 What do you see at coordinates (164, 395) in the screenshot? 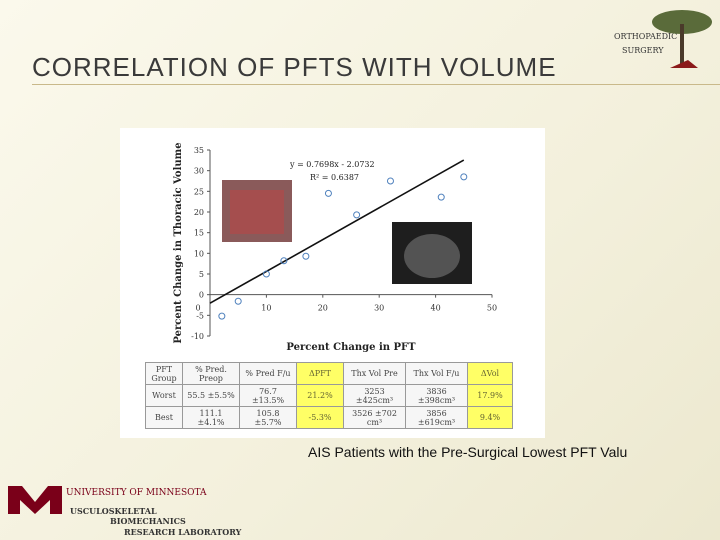
I see `table-cell: Worst` at bounding box center [164, 395].